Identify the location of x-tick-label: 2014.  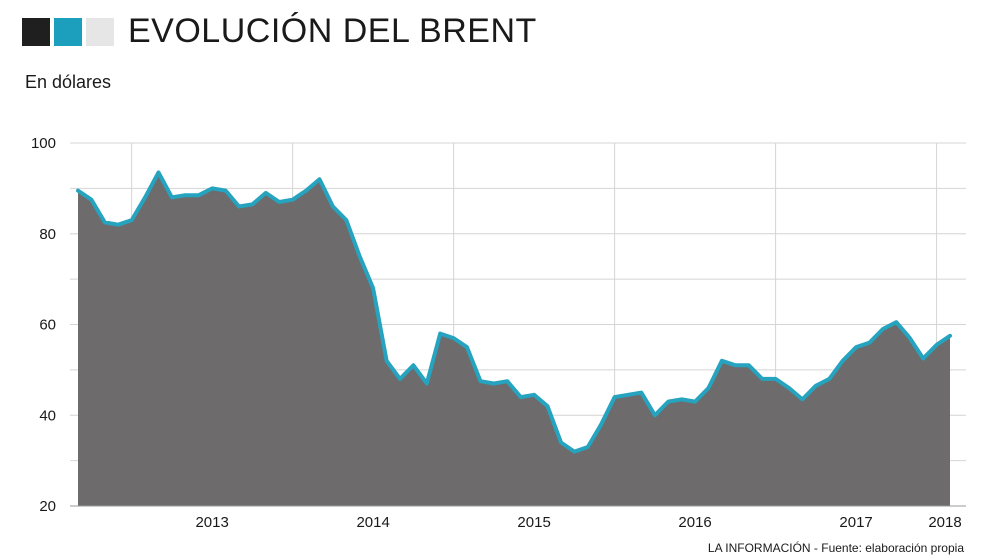
(372, 522).